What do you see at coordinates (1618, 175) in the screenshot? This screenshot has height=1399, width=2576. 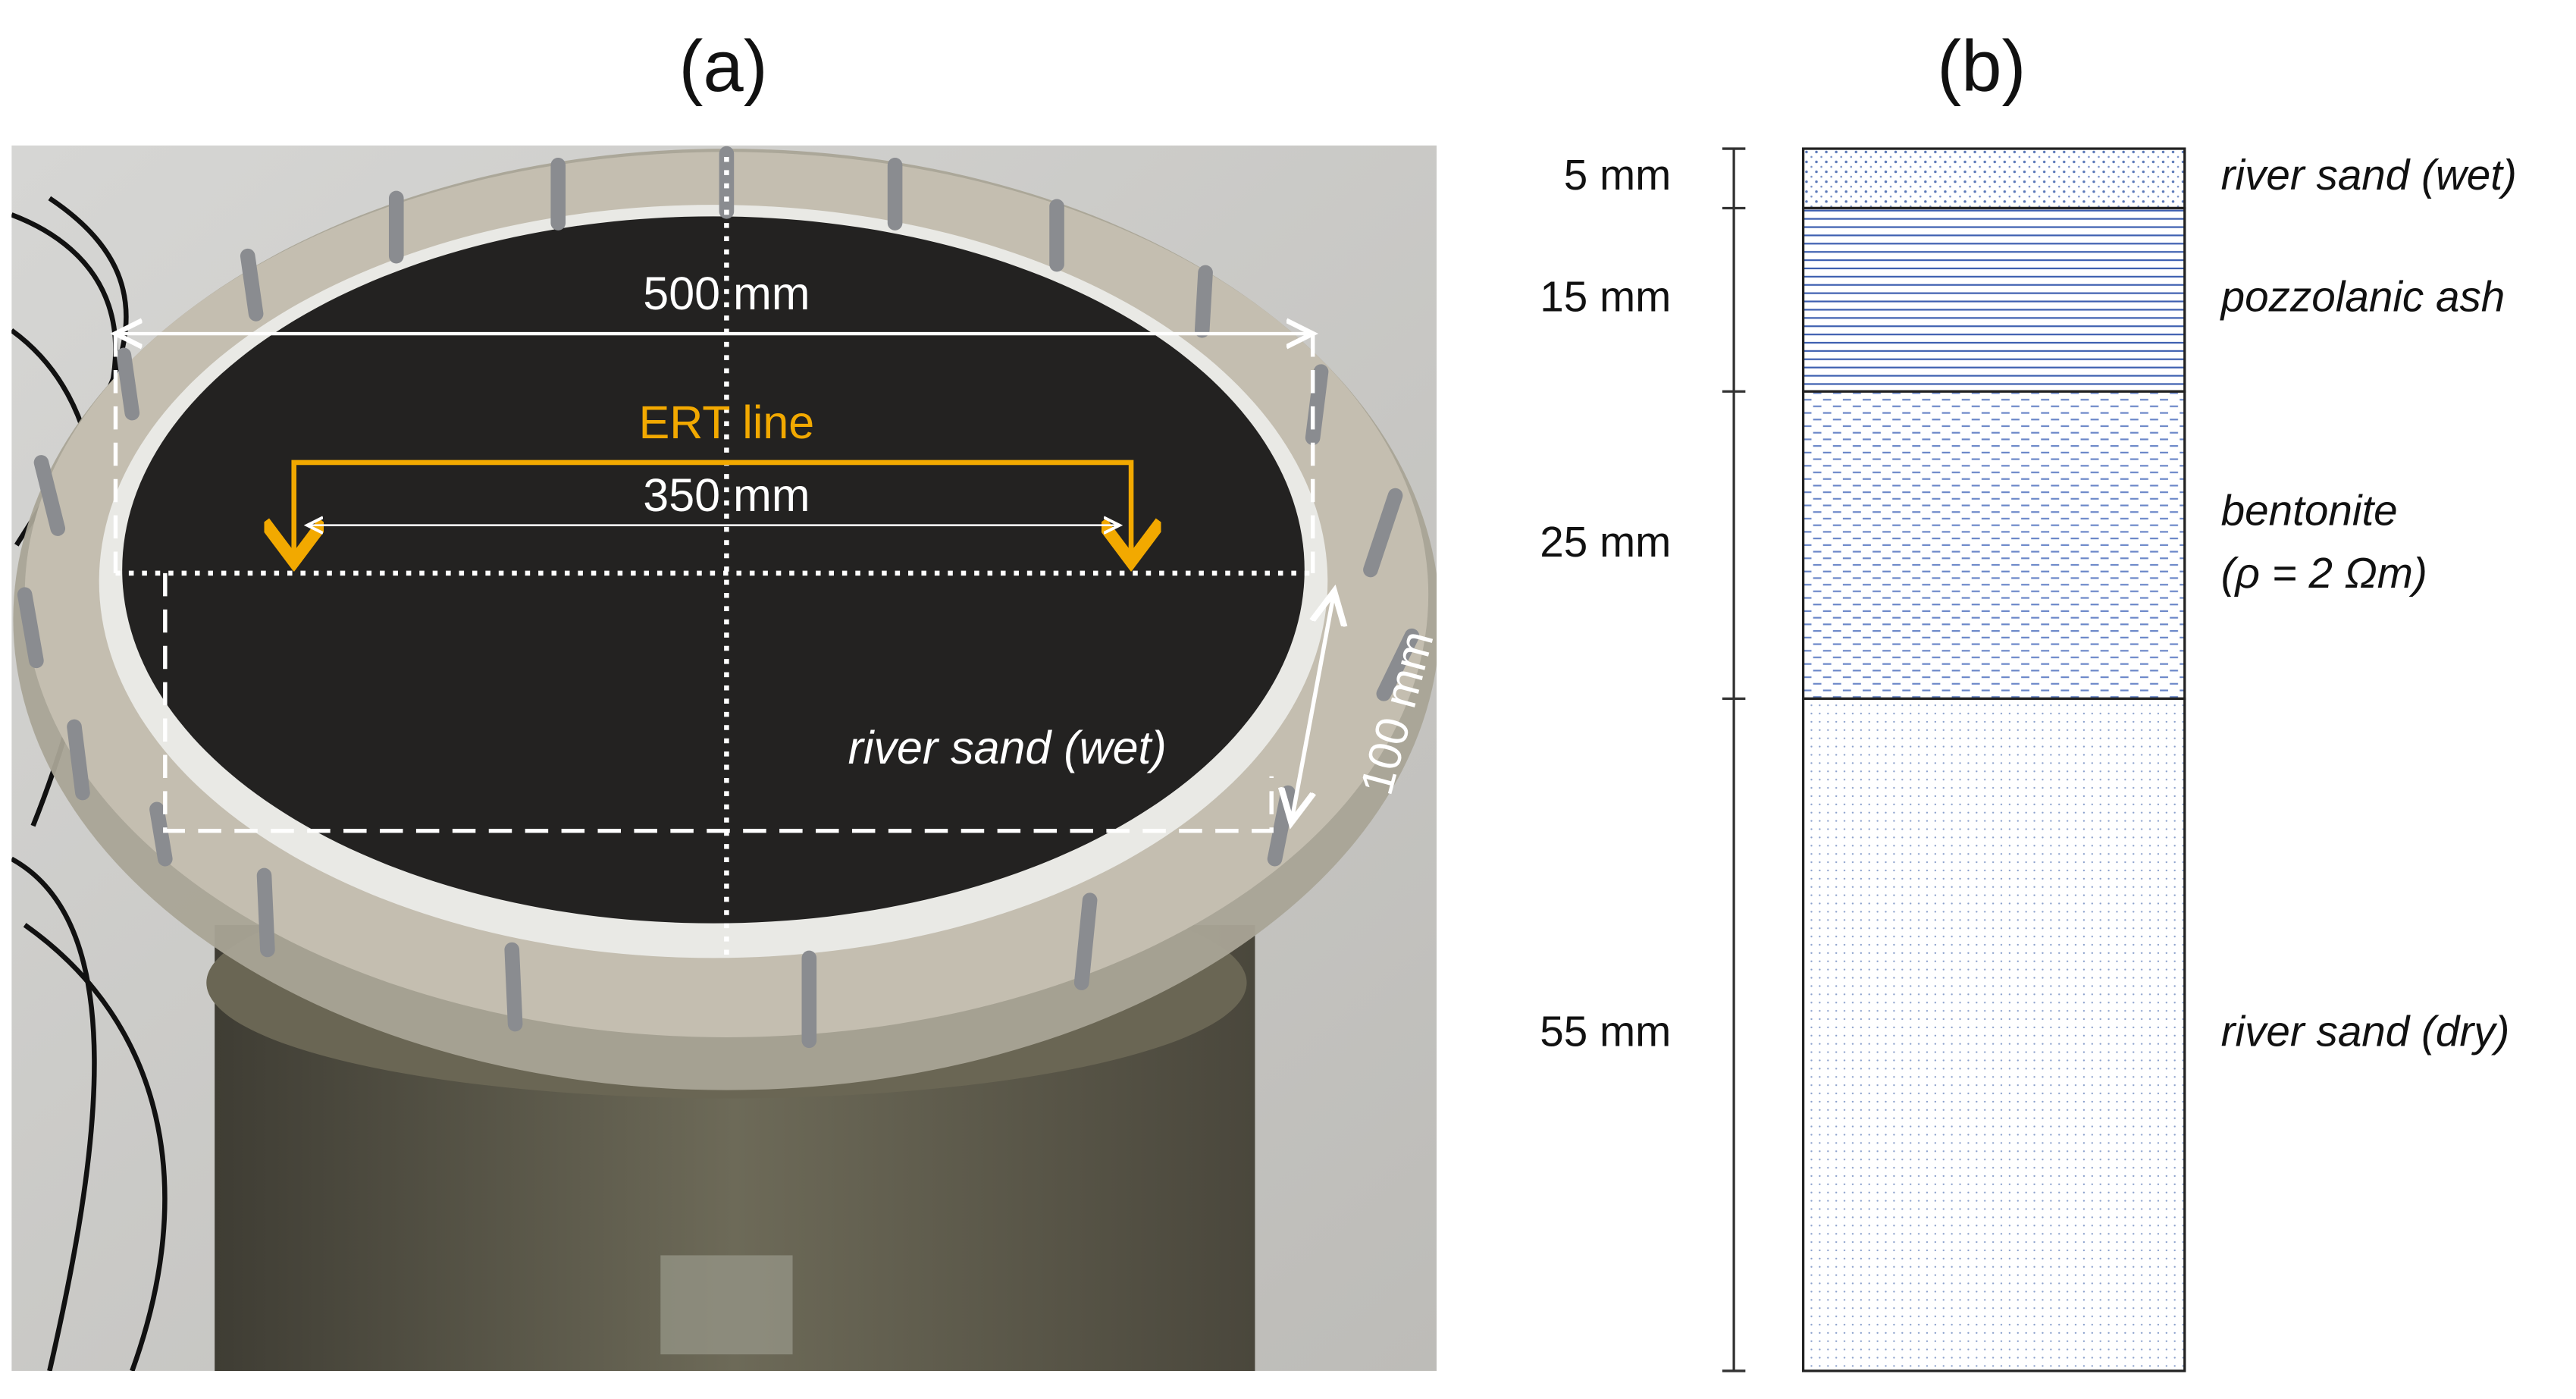 I see `layer-thickness: 5 mm` at bounding box center [1618, 175].